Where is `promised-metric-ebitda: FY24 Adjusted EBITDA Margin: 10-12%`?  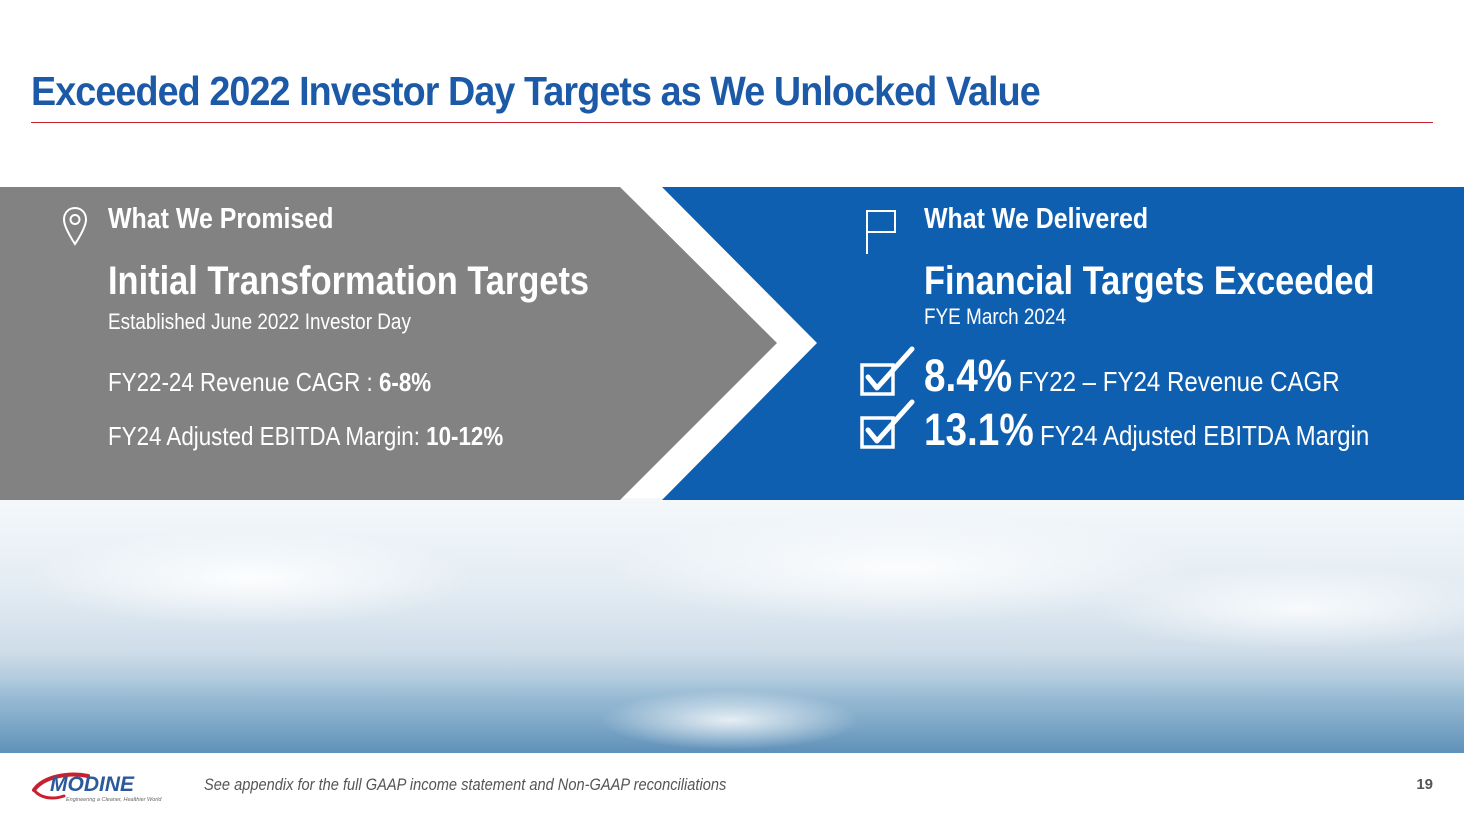
promised-metric-ebitda: FY24 Adjusted EBITDA Margin: 10-12% is located at coordinates (305, 436).